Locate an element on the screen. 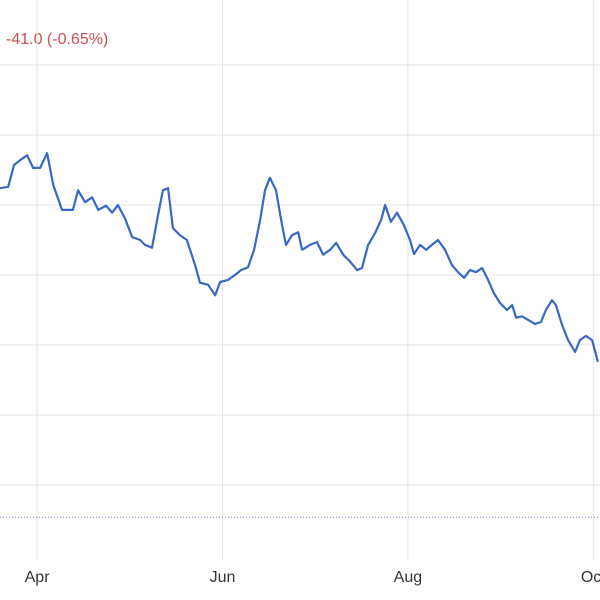 The height and width of the screenshot is (600, 600). price-change: -41.0 (-0.65%) is located at coordinates (57, 39).